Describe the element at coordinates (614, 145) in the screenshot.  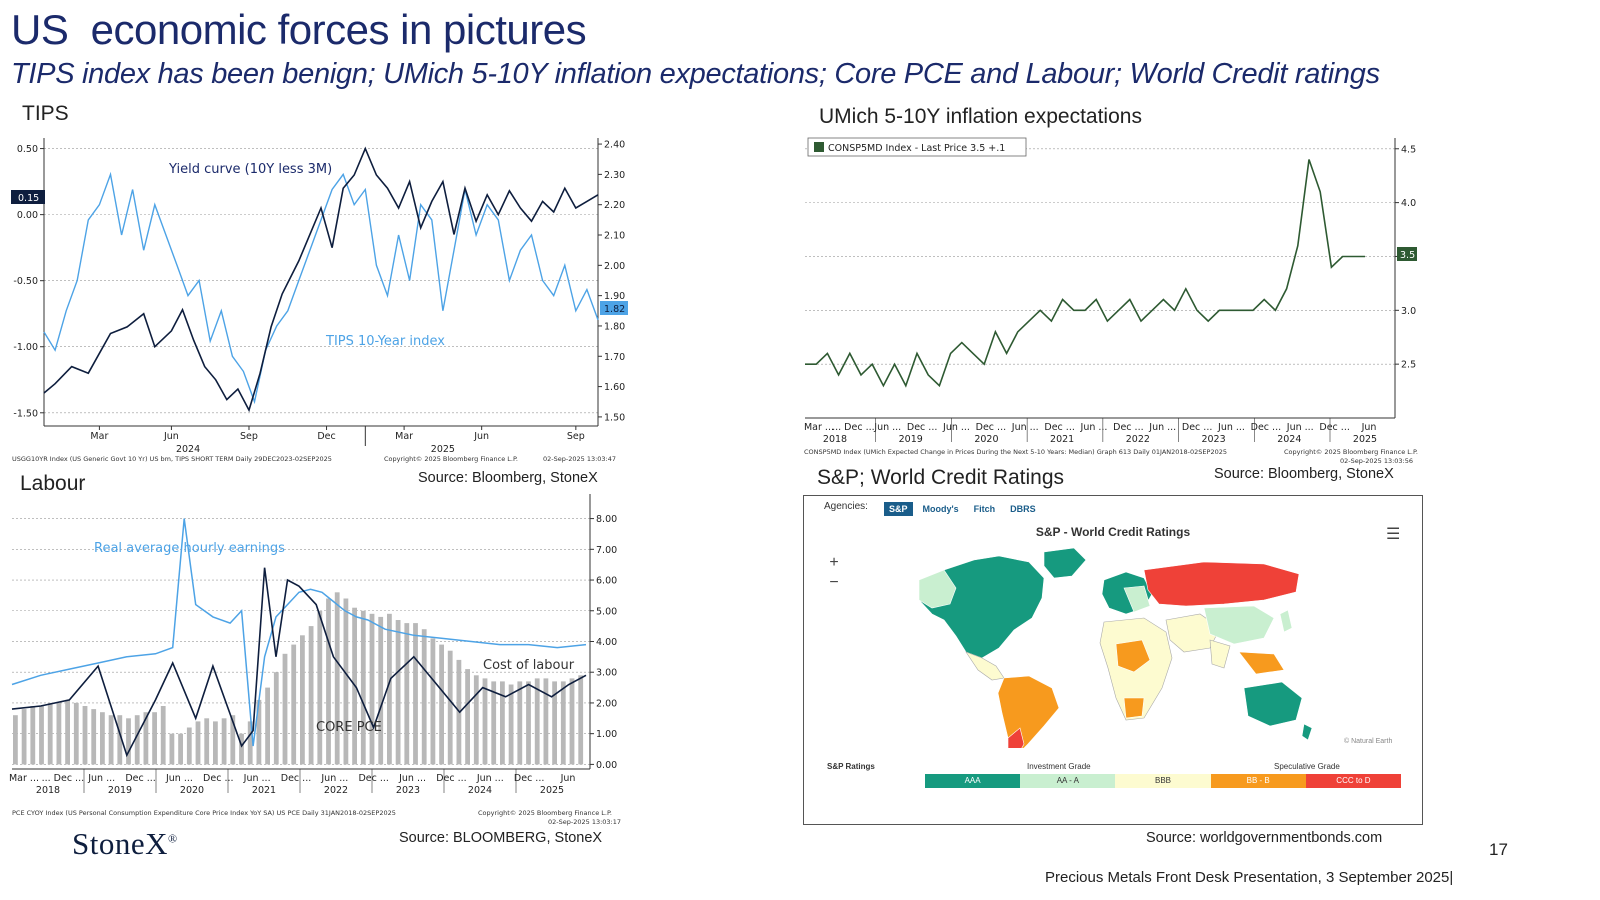
I see `tips-right-tick-label: 2.40` at that location.